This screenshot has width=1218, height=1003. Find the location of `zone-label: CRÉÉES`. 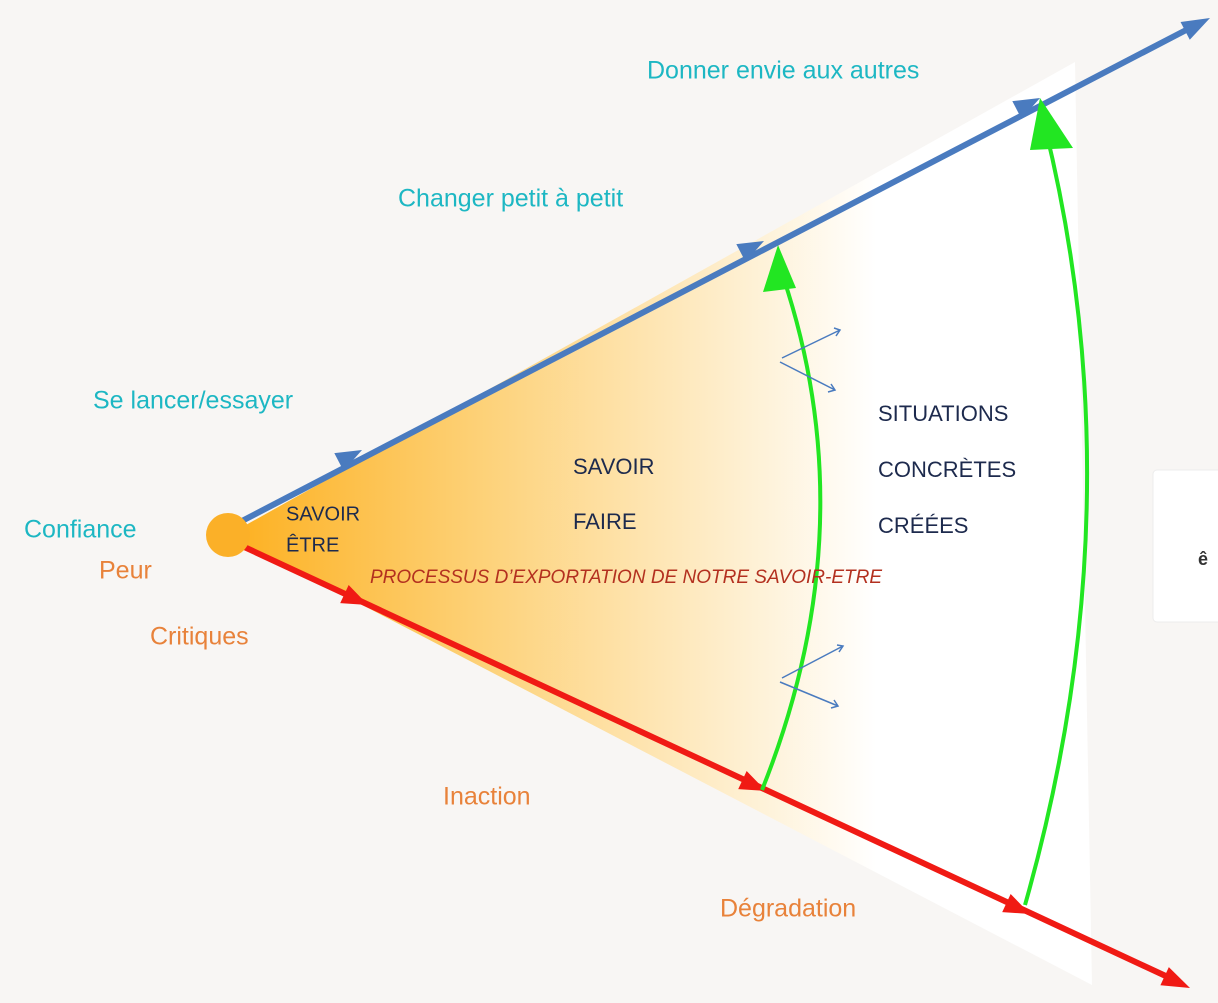

zone-label: CRÉÉES is located at coordinates (923, 525).